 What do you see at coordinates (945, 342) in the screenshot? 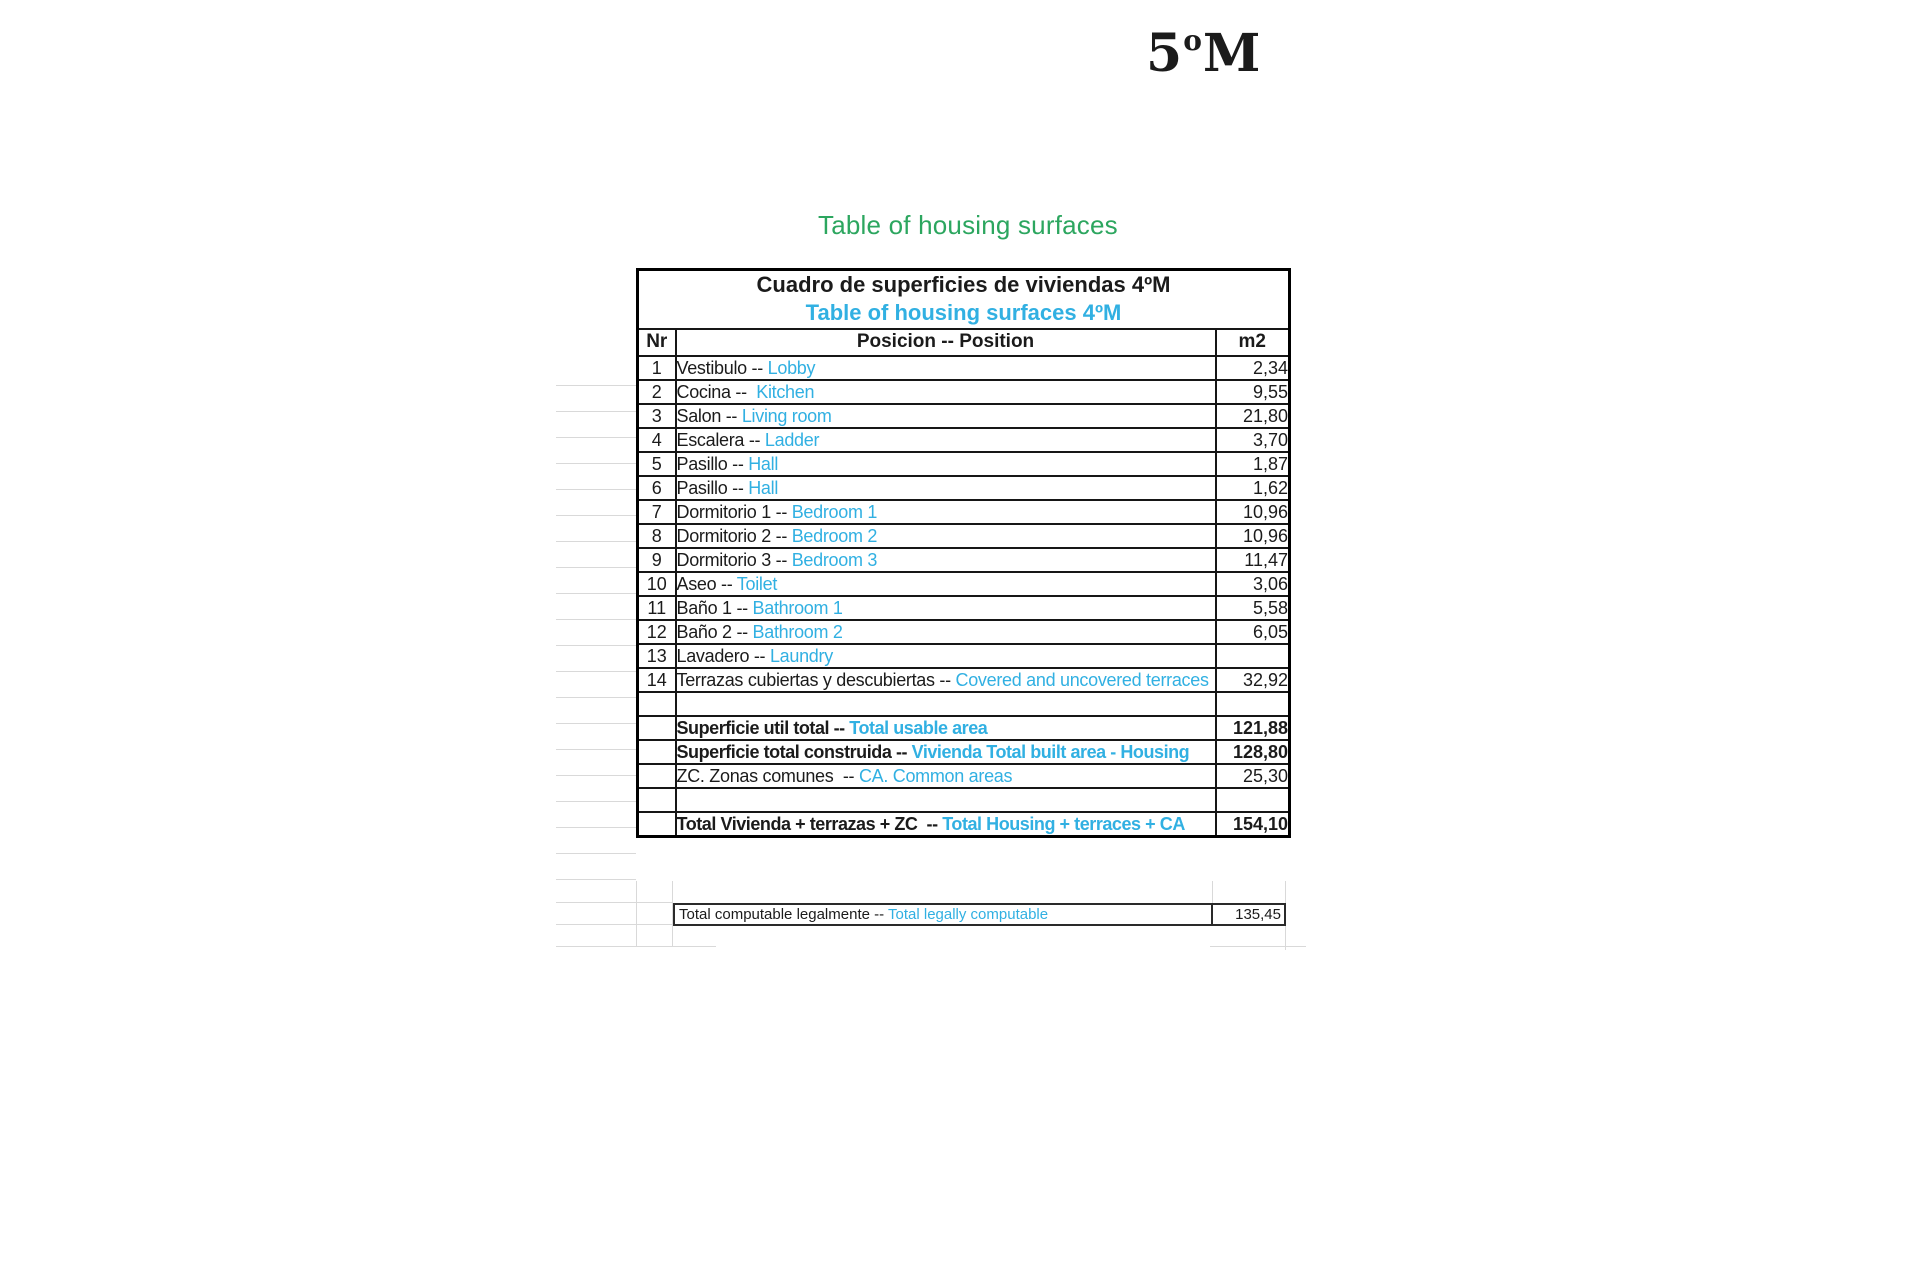
I see `col-header-position: Posicion -- Position` at bounding box center [945, 342].